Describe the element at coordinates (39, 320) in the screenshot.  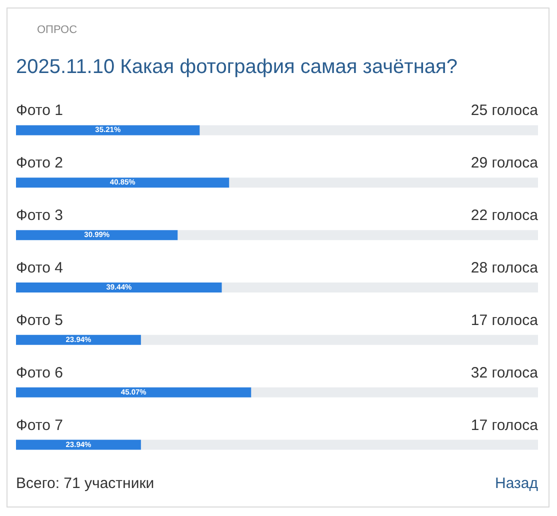
I see `y-tick-label: Фото 5` at that location.